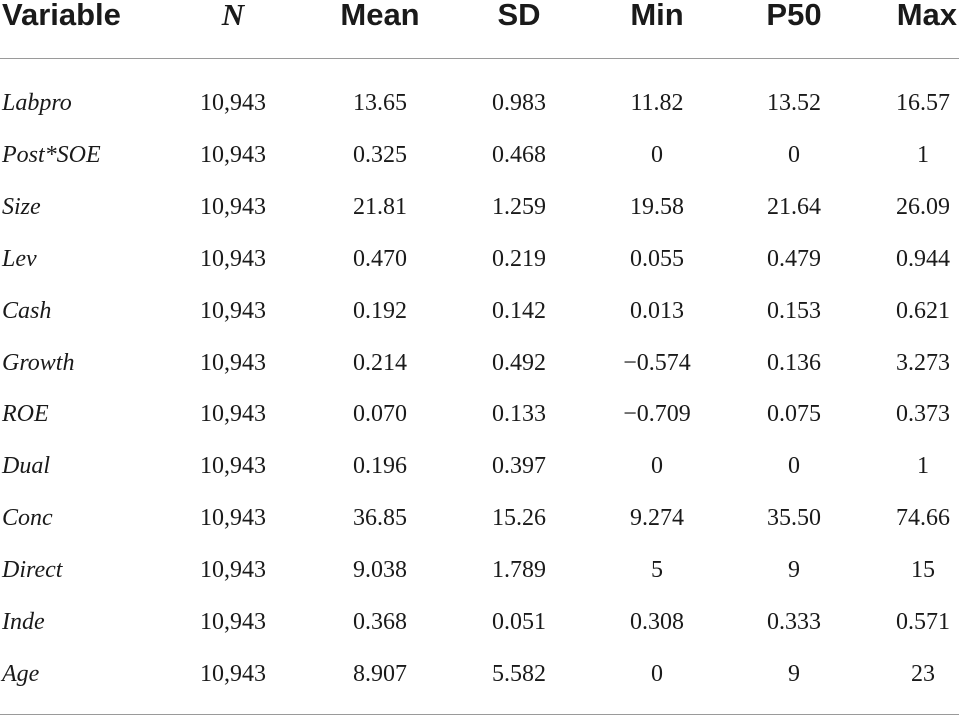  Describe the element at coordinates (794, 16) in the screenshot. I see `header-p50: P50` at that location.